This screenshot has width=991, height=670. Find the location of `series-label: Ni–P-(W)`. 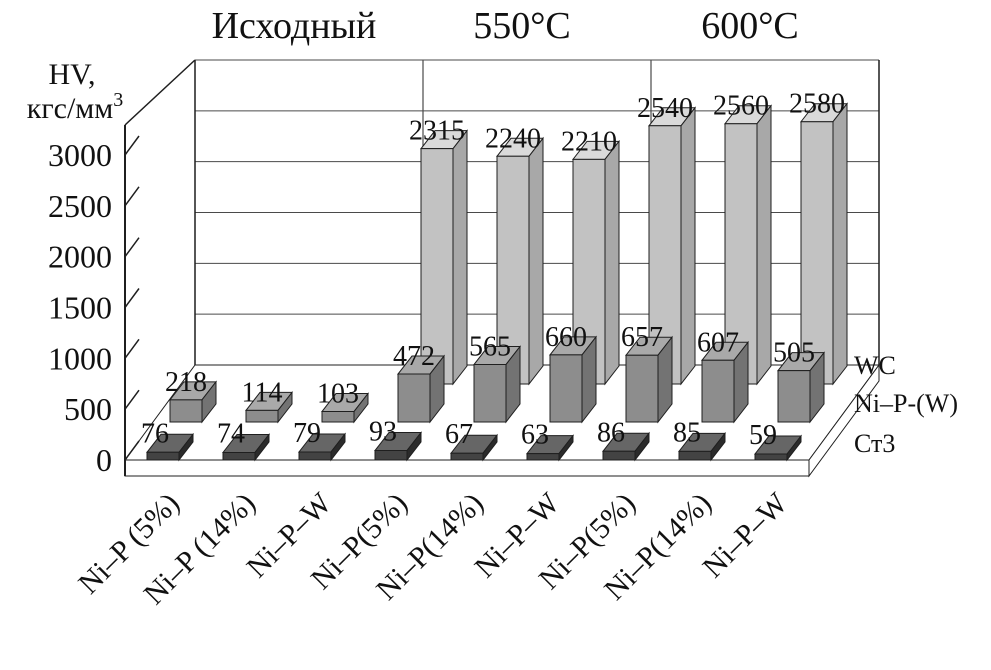

series-label: Ni–P-(W) is located at coordinates (906, 403).